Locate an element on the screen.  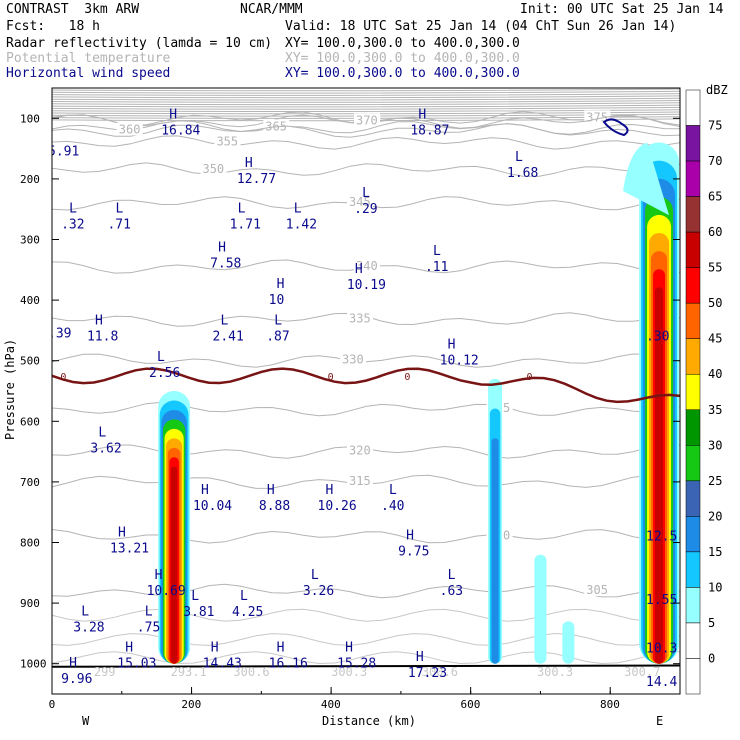
wind-marker: H16.84 is located at coordinates (180, 122).